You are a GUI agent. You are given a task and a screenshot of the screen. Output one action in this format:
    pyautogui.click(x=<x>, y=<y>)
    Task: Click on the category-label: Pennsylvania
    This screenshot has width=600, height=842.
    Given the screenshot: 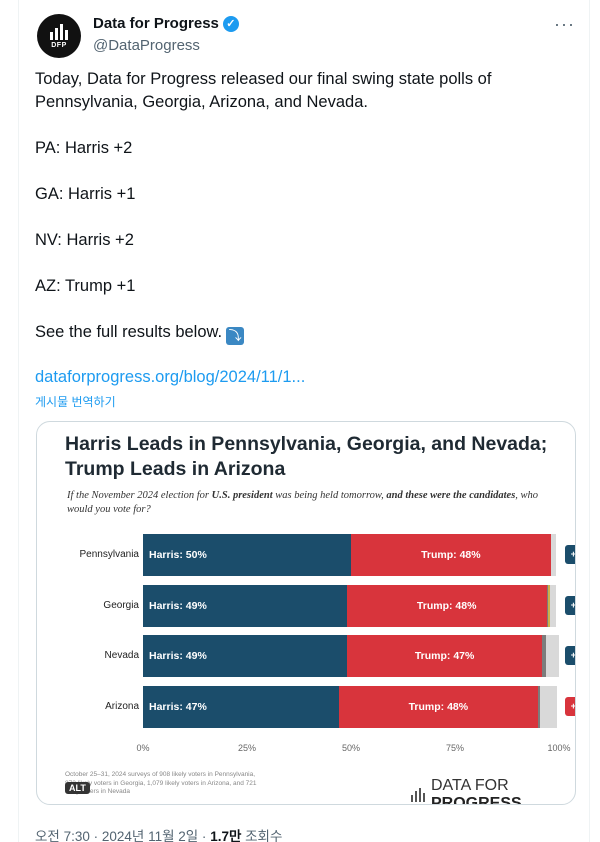 What is the action you would take?
    pyautogui.click(x=109, y=554)
    